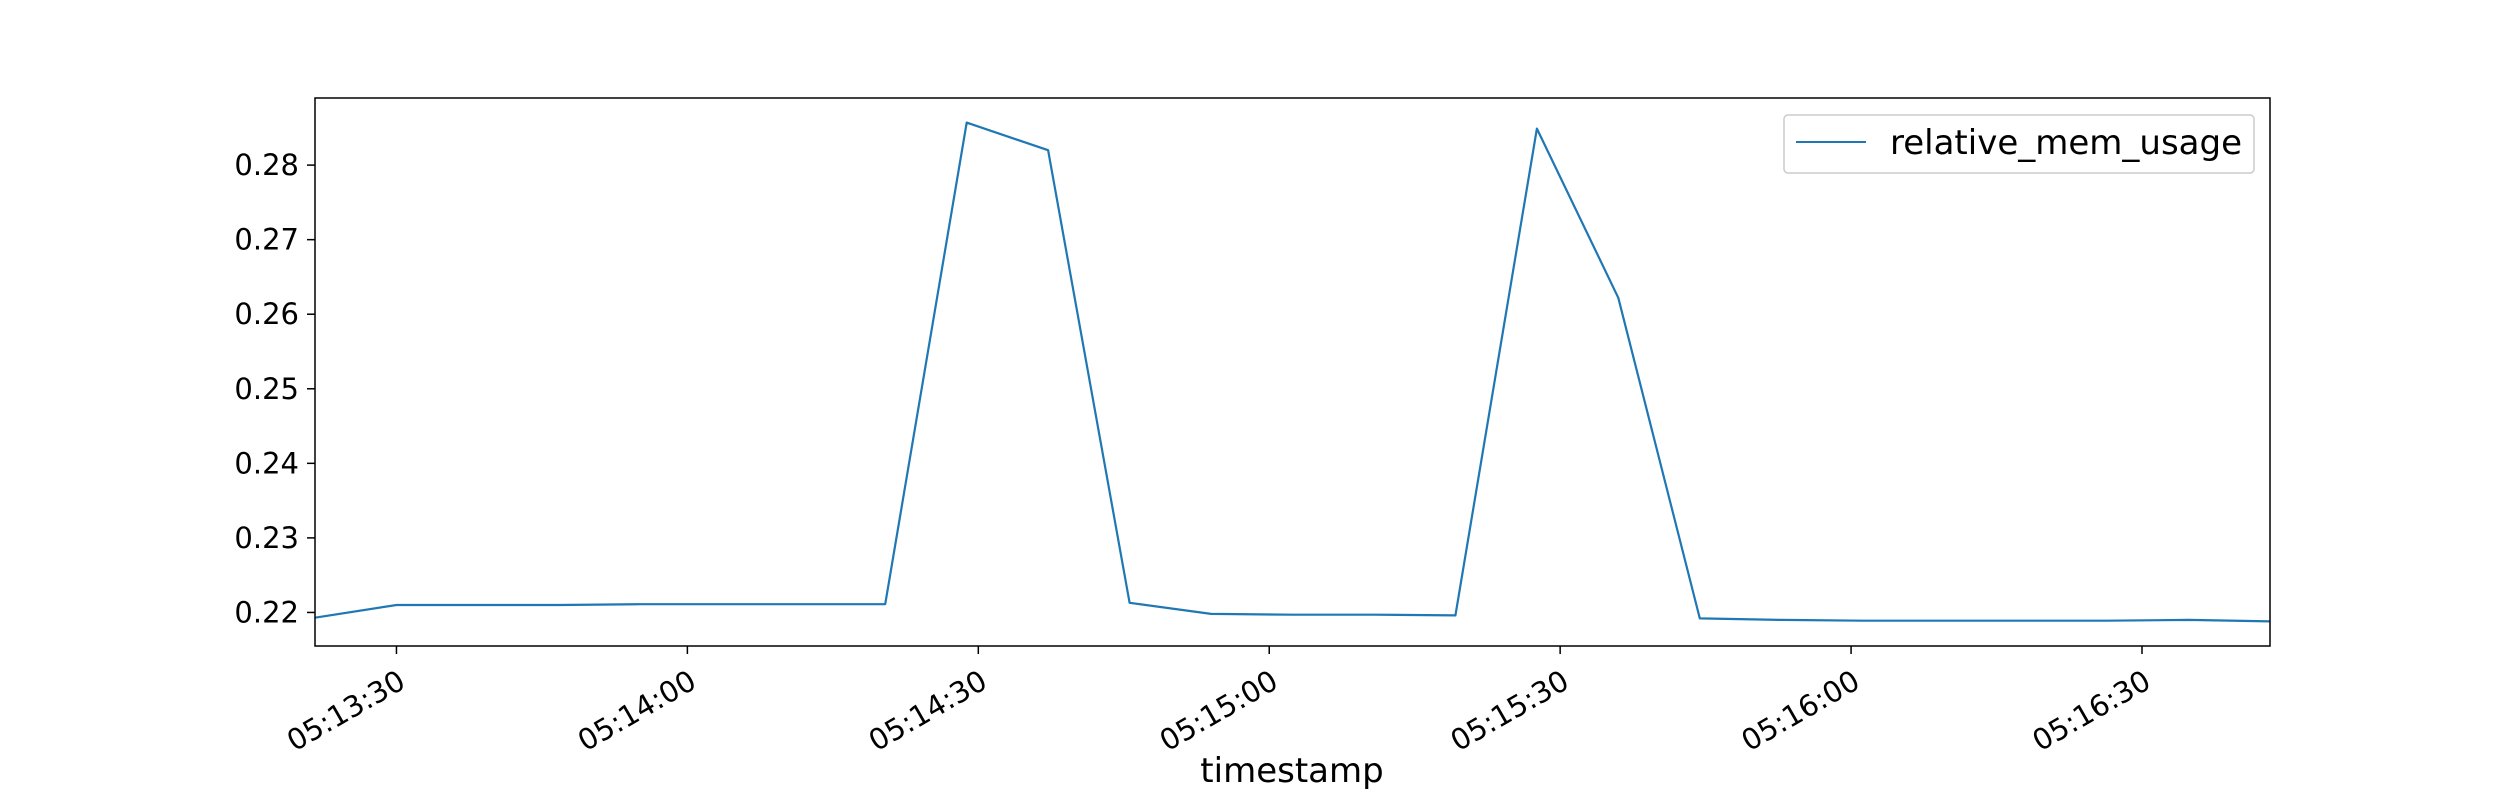 This screenshot has width=2500, height=800. I want to click on y-tick-label: 0.26, so click(266, 314).